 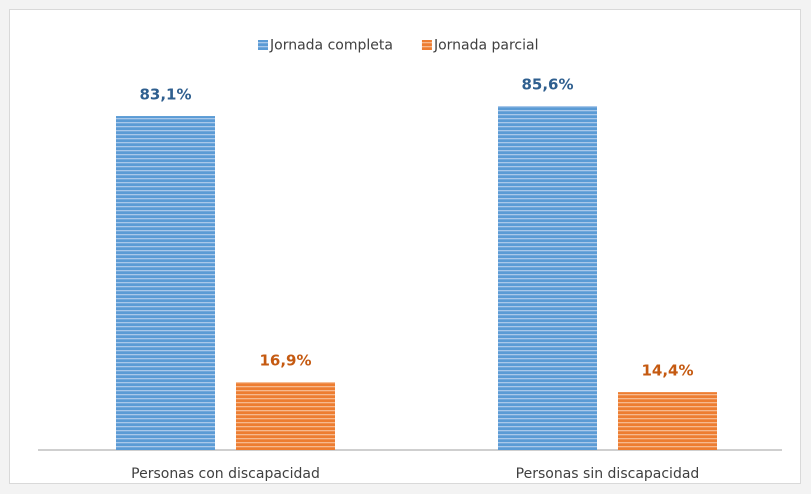 I want to click on x-tick-label: Personas con discapacidad, so click(x=225, y=474).